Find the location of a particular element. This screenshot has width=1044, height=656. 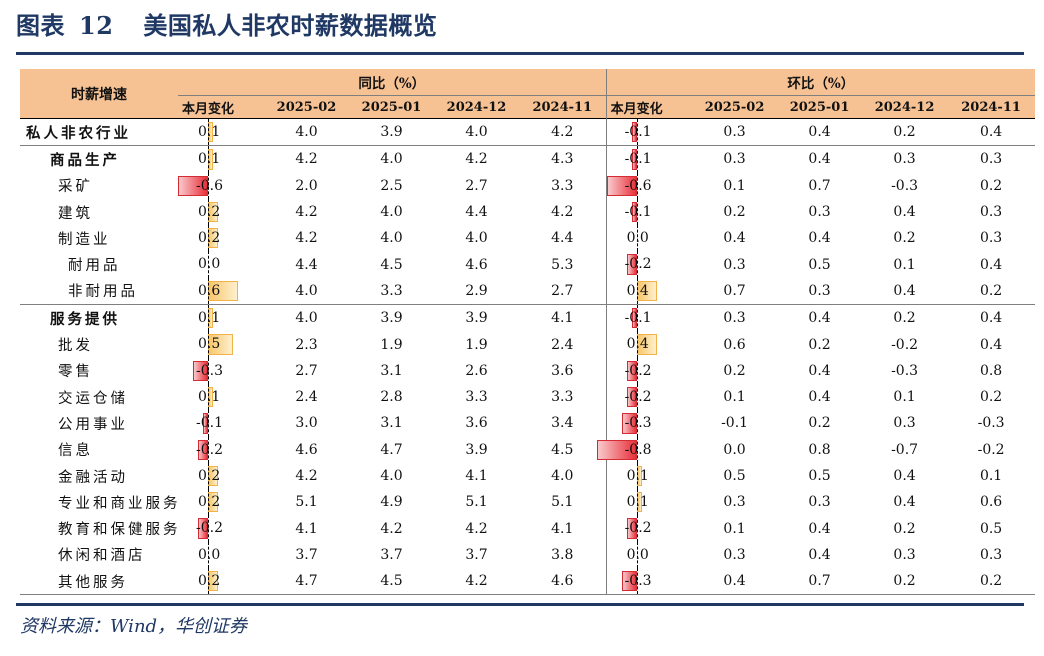

yoy-value: 4.4 is located at coordinates (476, 212).